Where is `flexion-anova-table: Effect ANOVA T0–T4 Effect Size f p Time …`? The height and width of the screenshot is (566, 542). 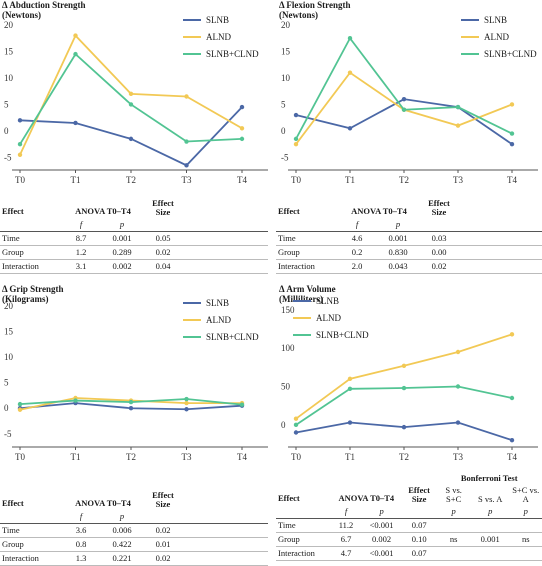 flexion-anova-table: Effect ANOVA T0–T4 Effect Size f p Time … is located at coordinates (409, 236).